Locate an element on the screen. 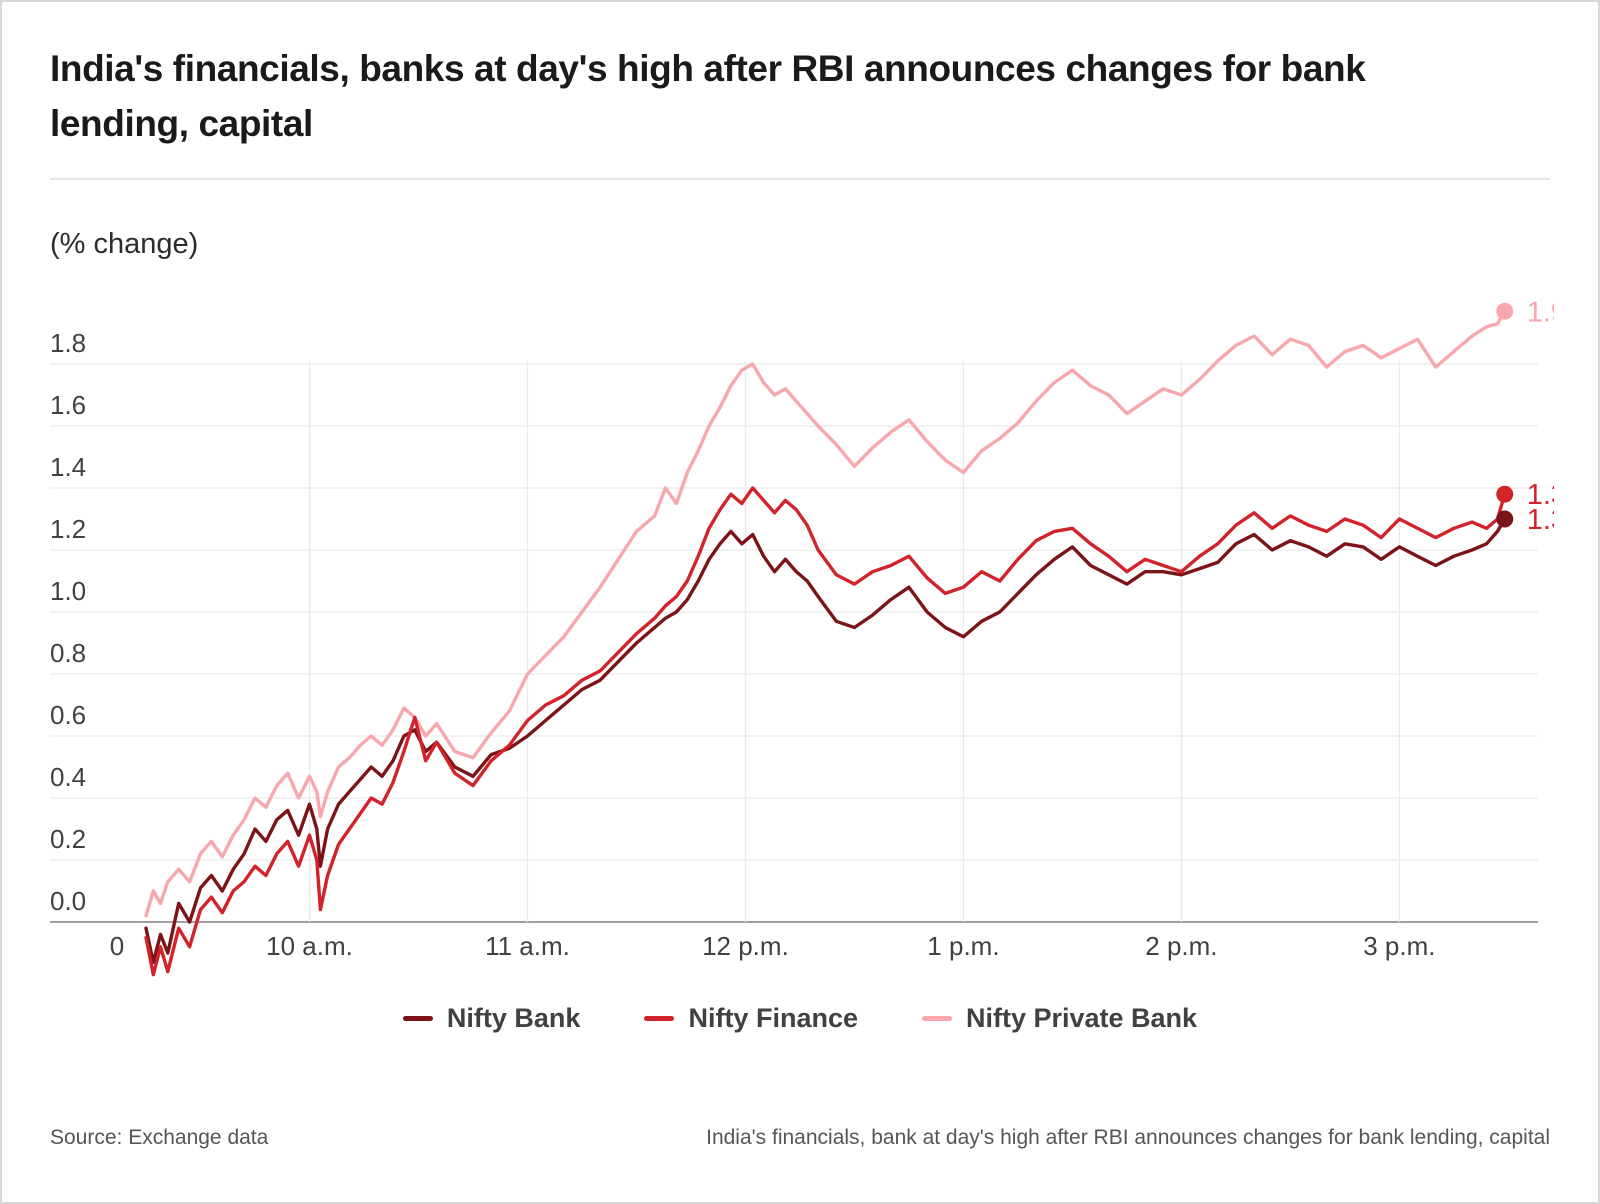  svg-text: 1.2 is located at coordinates (68, 529).